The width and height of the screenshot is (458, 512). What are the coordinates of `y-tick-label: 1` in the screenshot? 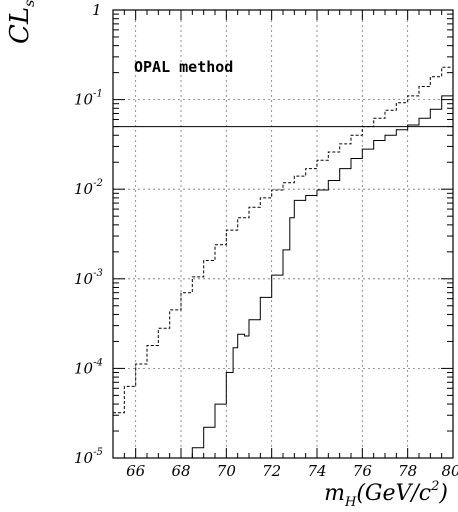 It's located at (97, 10).